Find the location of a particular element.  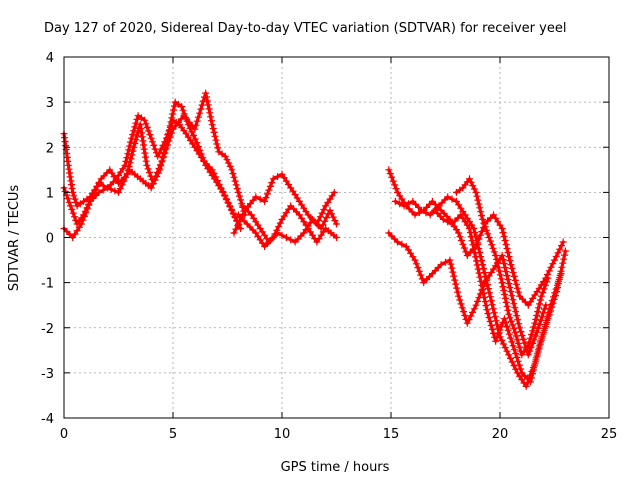

series-sat-c is located at coordinates (154, 165).